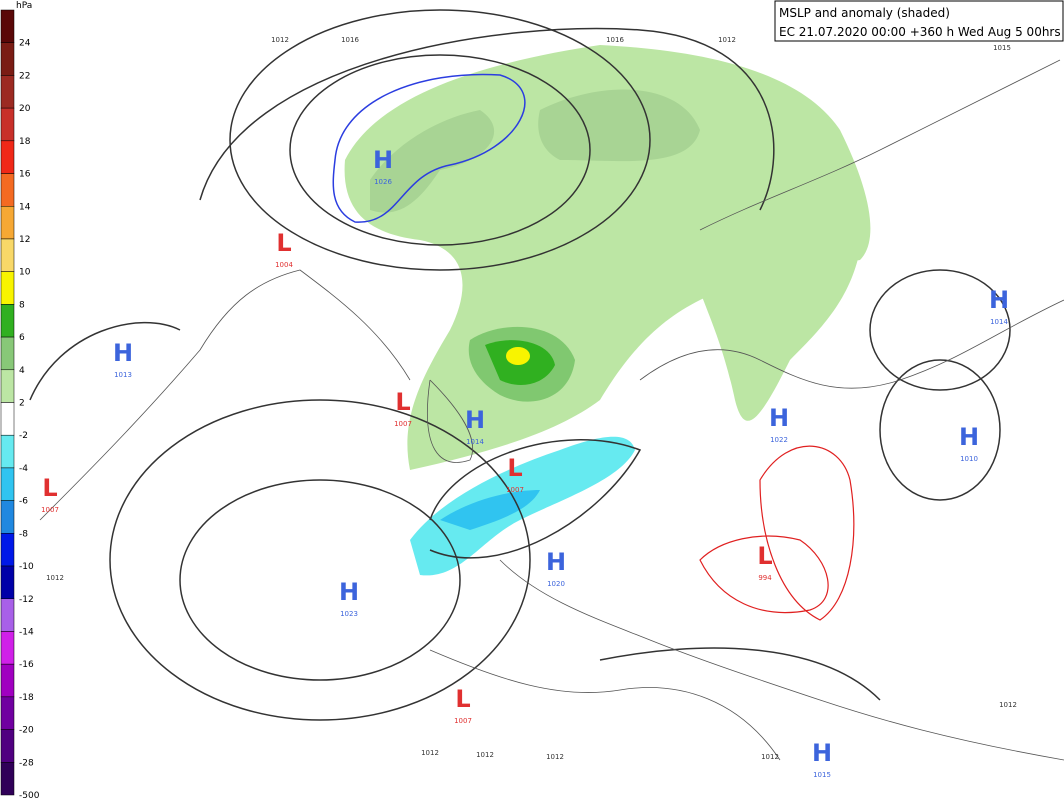 The width and height of the screenshot is (1064, 800). I want to click on legend-label: -12, so click(26, 600).